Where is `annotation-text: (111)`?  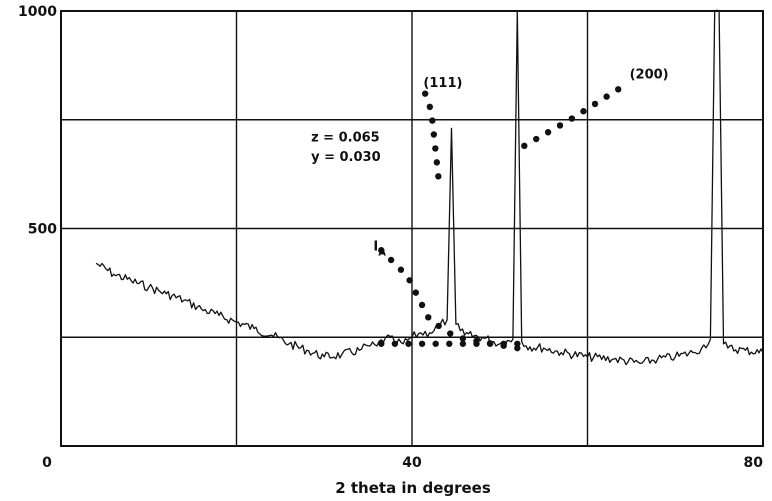
annotation-text: (111) is located at coordinates (442, 83).